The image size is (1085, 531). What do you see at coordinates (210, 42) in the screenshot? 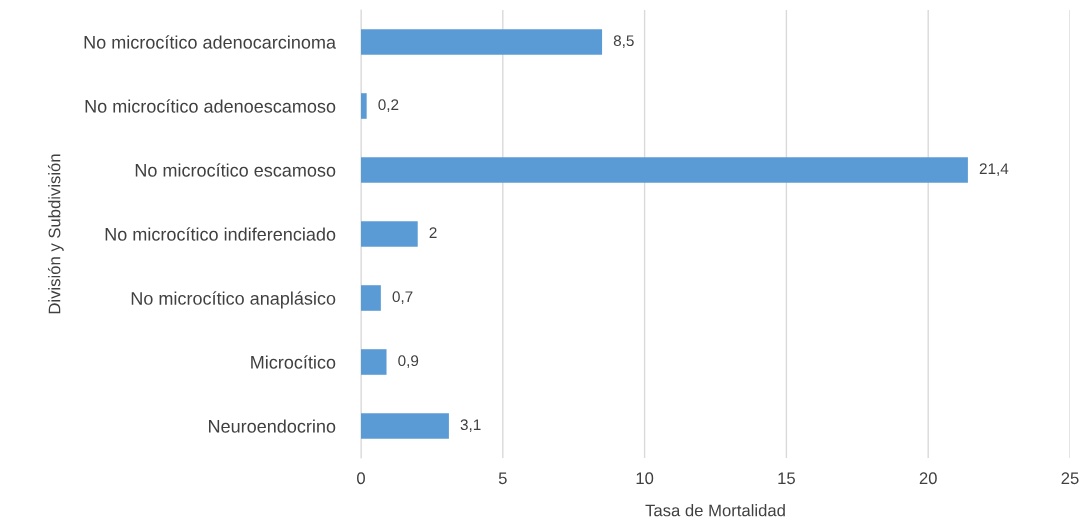
I see `y-tick-label: No microcítico adenocarcinoma` at bounding box center [210, 42].